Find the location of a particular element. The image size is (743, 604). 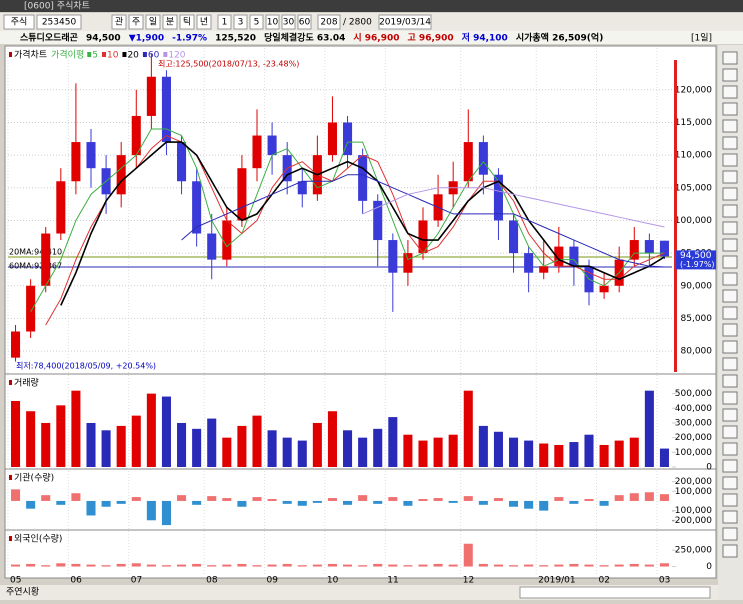

count-button: 5 is located at coordinates (257, 23).